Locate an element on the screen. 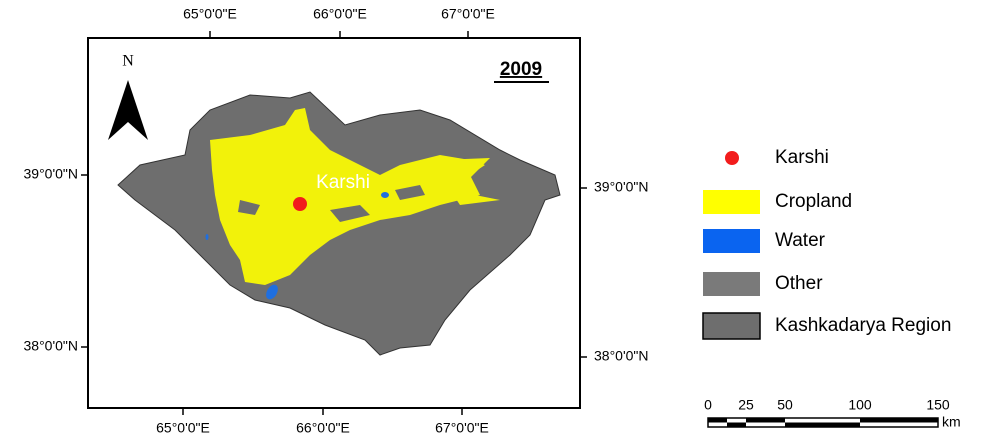 This screenshot has width=1000, height=441. north-label: N is located at coordinates (128, 61).